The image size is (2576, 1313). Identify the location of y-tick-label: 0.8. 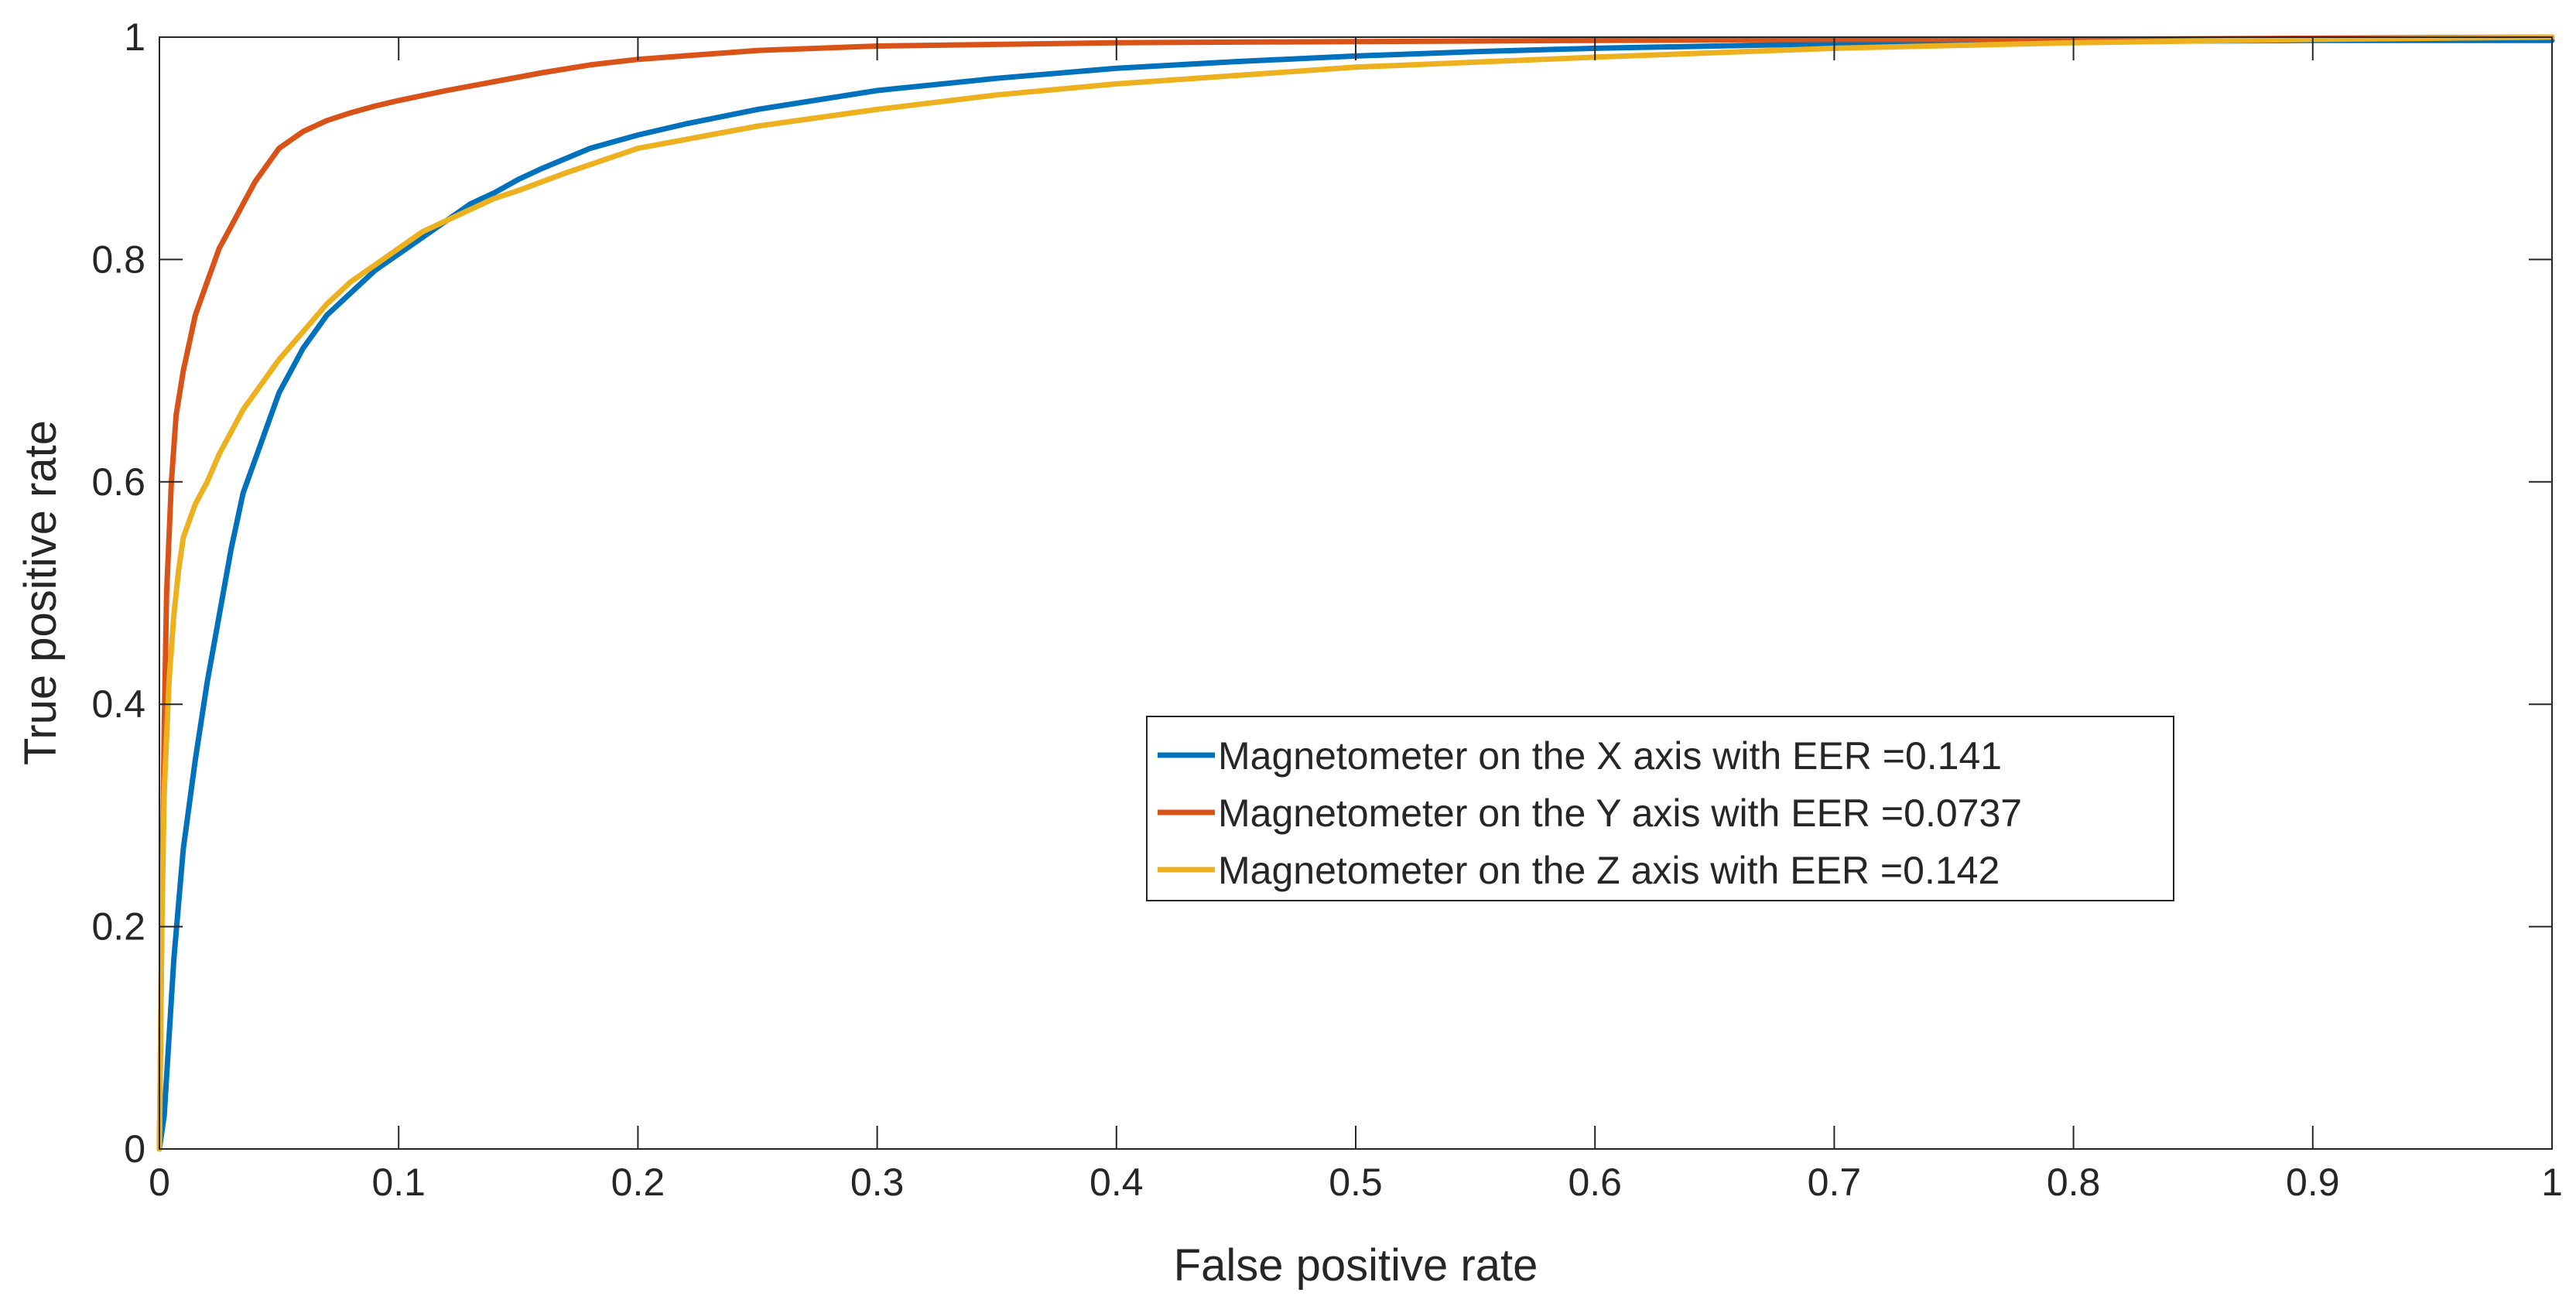
(118, 259).